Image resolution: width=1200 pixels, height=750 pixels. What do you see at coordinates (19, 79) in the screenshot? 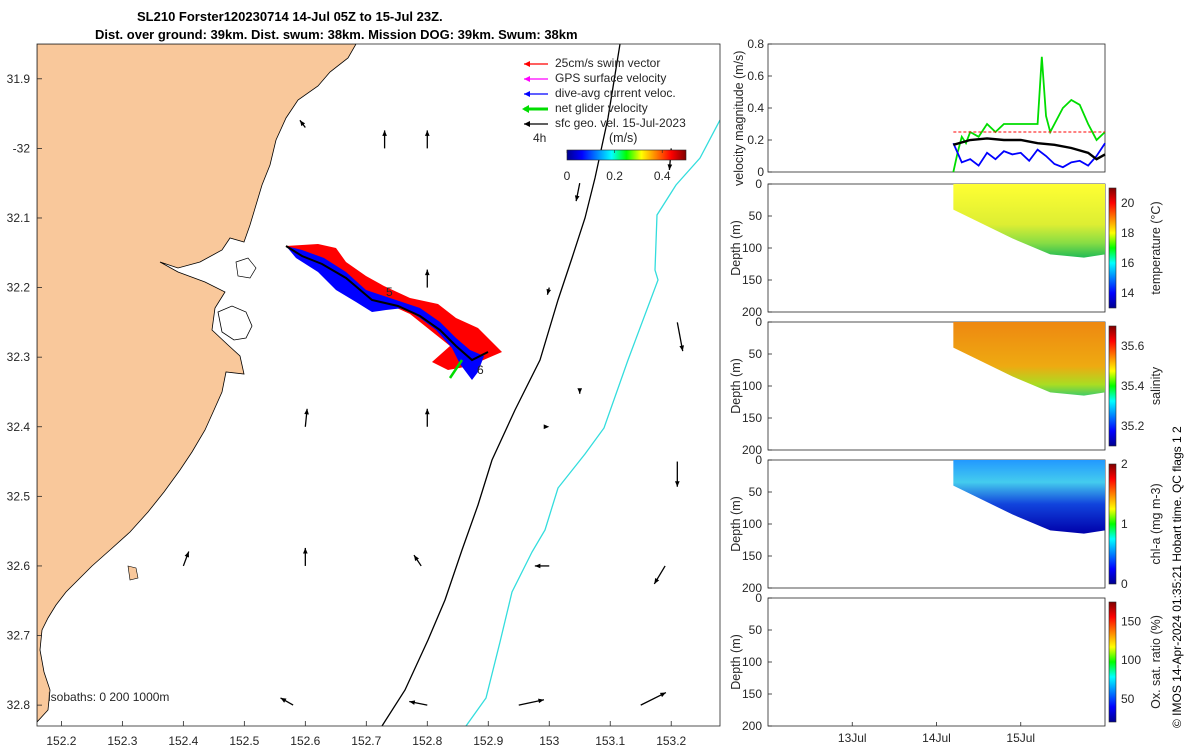
I see `map-ytick-label: 31.9` at bounding box center [19, 79].